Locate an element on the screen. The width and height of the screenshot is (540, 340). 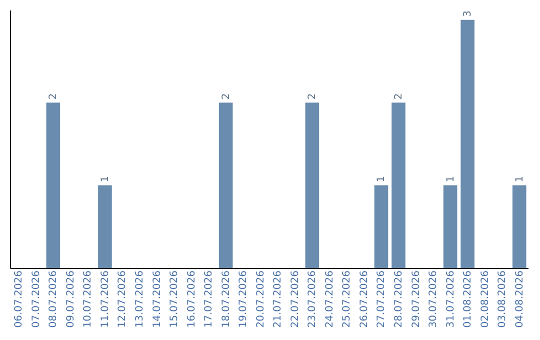
x-tick-label: 25.07.2026 is located at coordinates (347, 299).